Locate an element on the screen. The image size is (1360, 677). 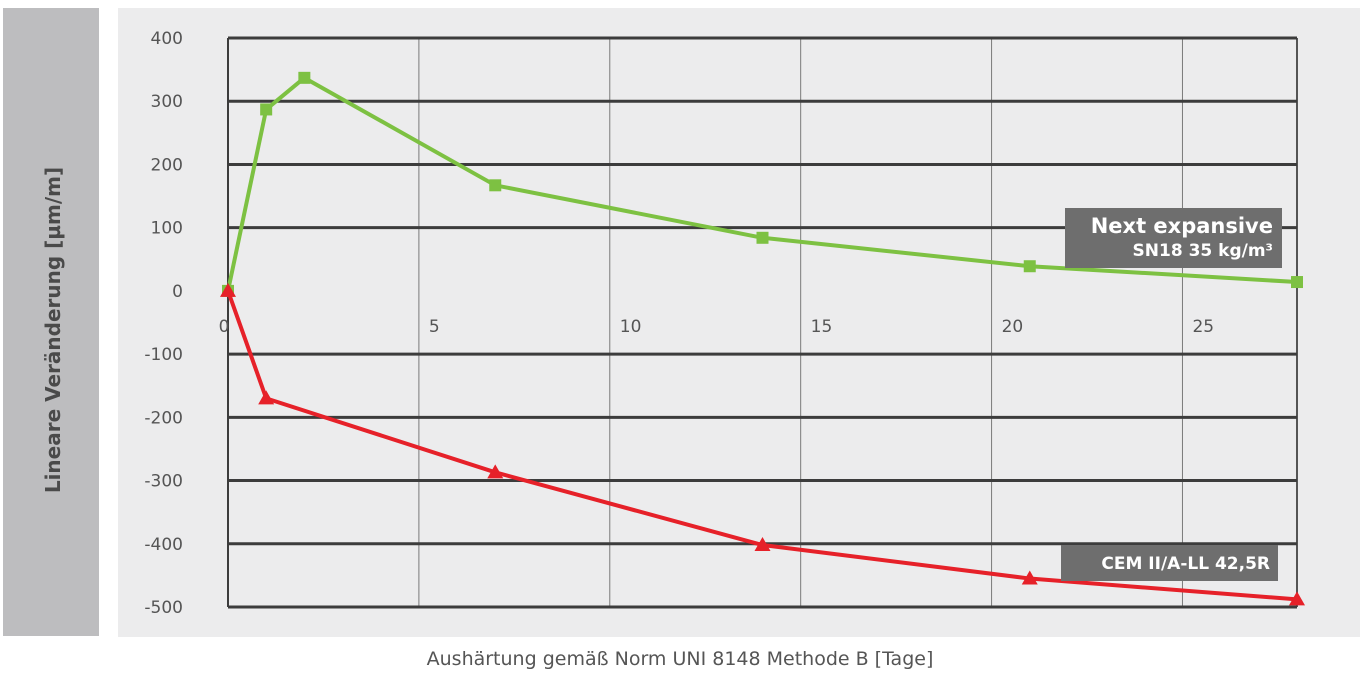
y-tick-label: -500 is located at coordinates (163, 608).